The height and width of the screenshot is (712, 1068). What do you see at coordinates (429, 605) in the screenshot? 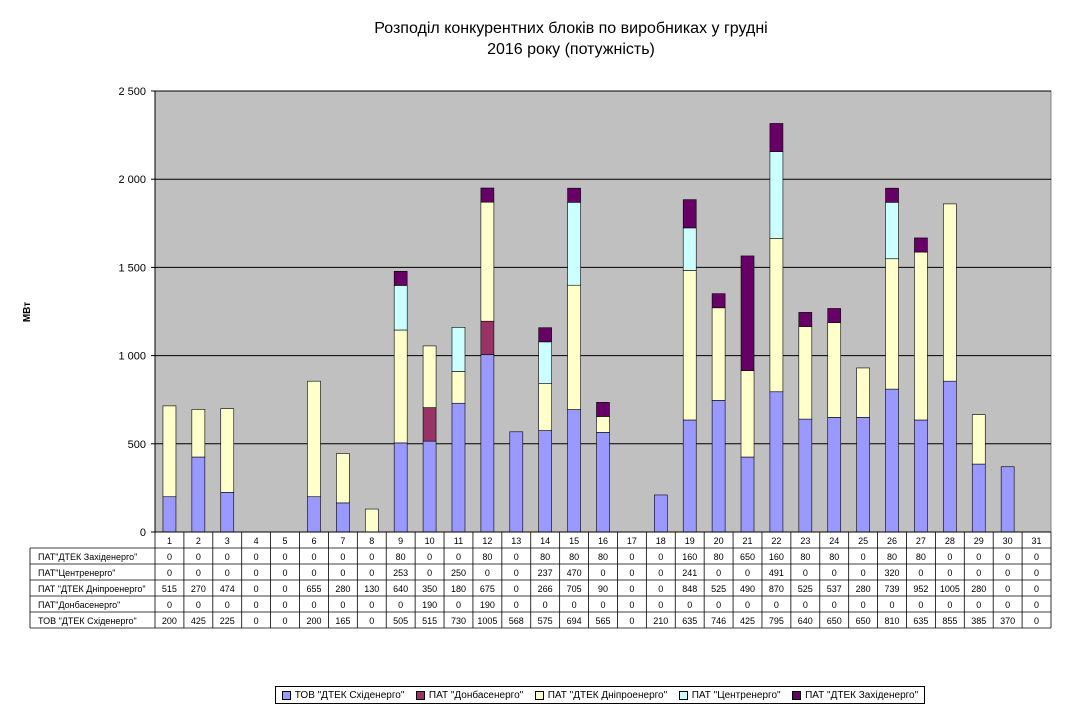
I see `data-label: 190` at bounding box center [429, 605].